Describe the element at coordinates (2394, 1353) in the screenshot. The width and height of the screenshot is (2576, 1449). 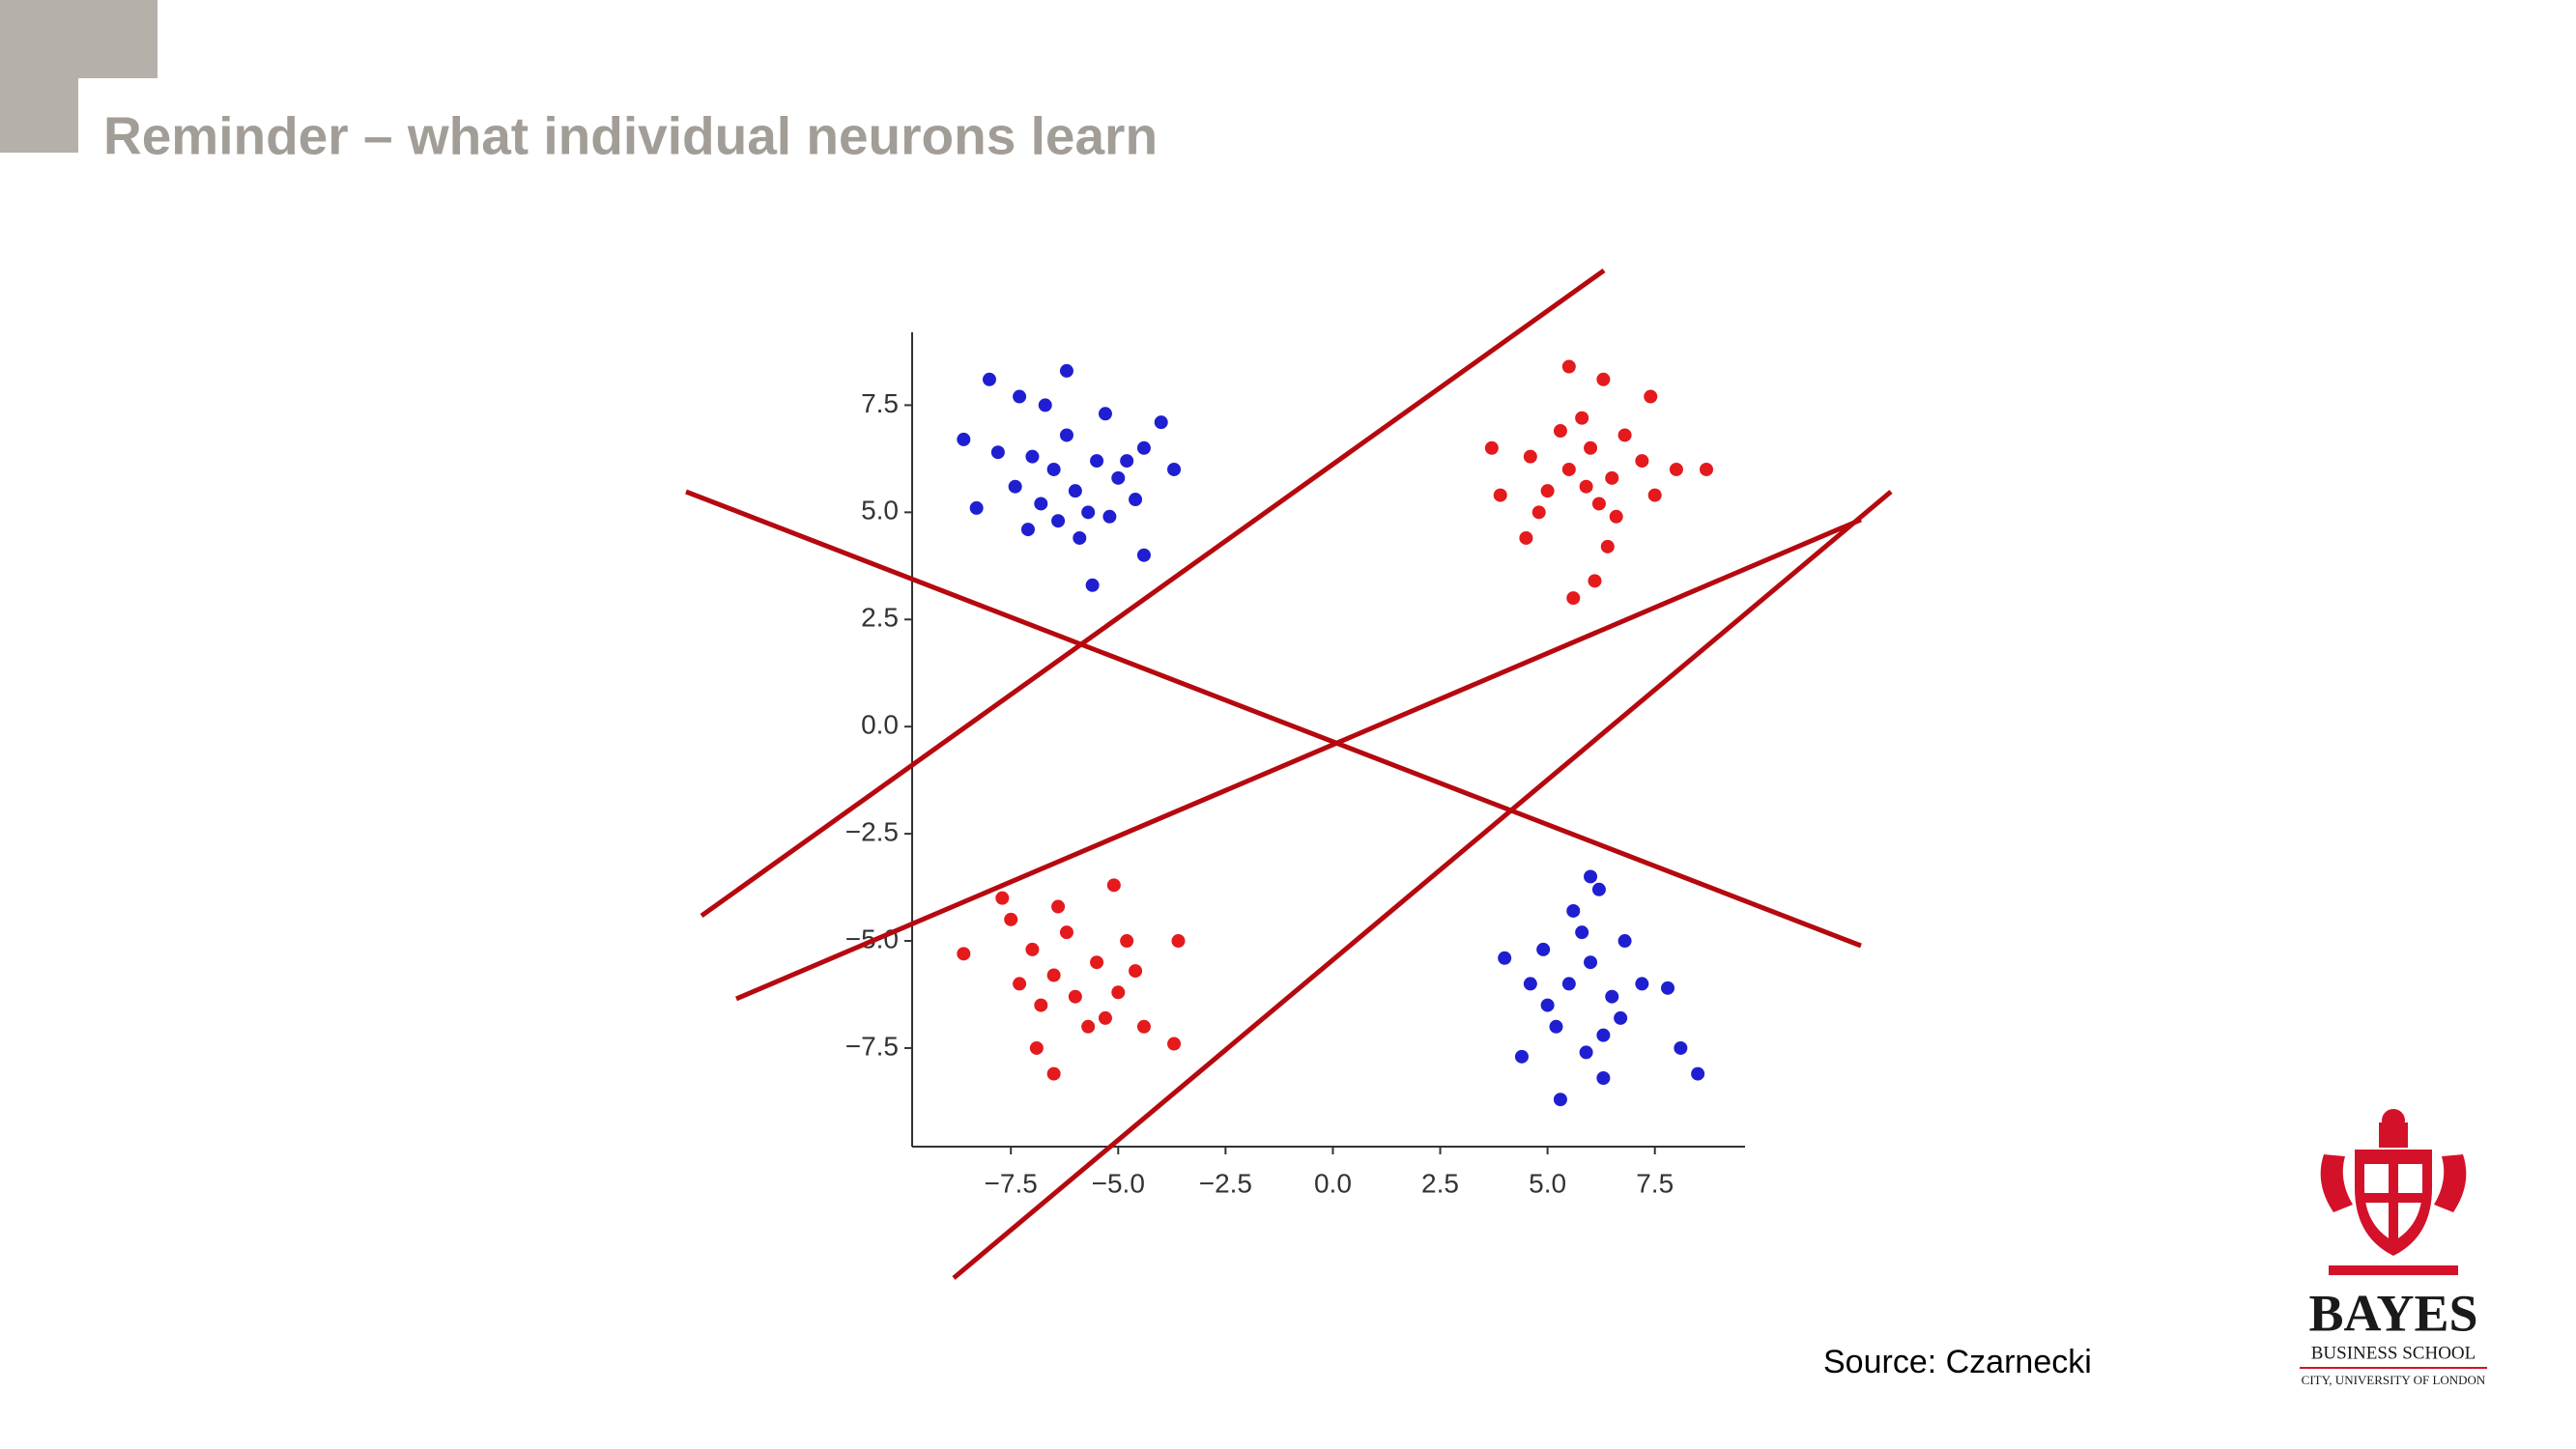
I see `logo-school: BUSINESS SCHOOL` at that location.